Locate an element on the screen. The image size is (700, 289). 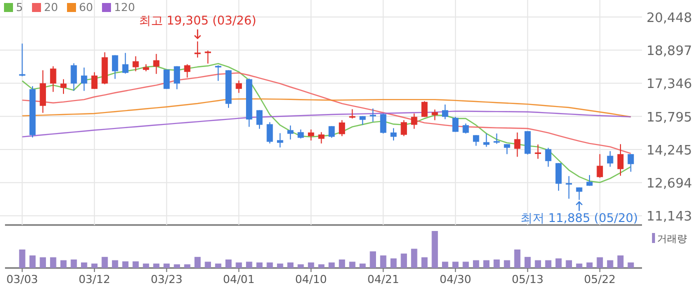
x-tick-label: 05/13 is located at coordinates (528, 279).